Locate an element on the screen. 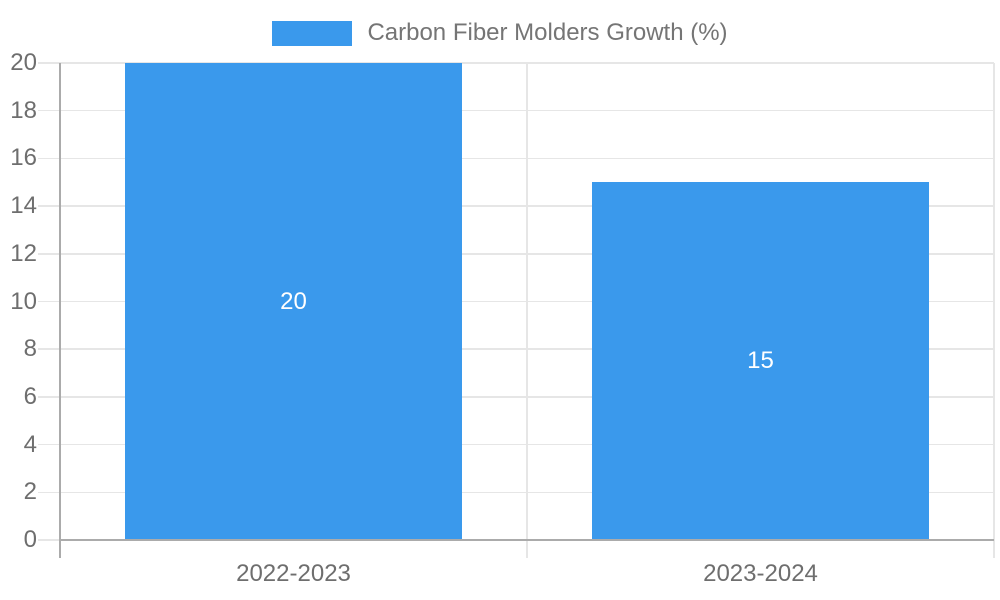 Image resolution: width=1000 pixels, height=600 pixels. x-axis-line is located at coordinates (527, 540).